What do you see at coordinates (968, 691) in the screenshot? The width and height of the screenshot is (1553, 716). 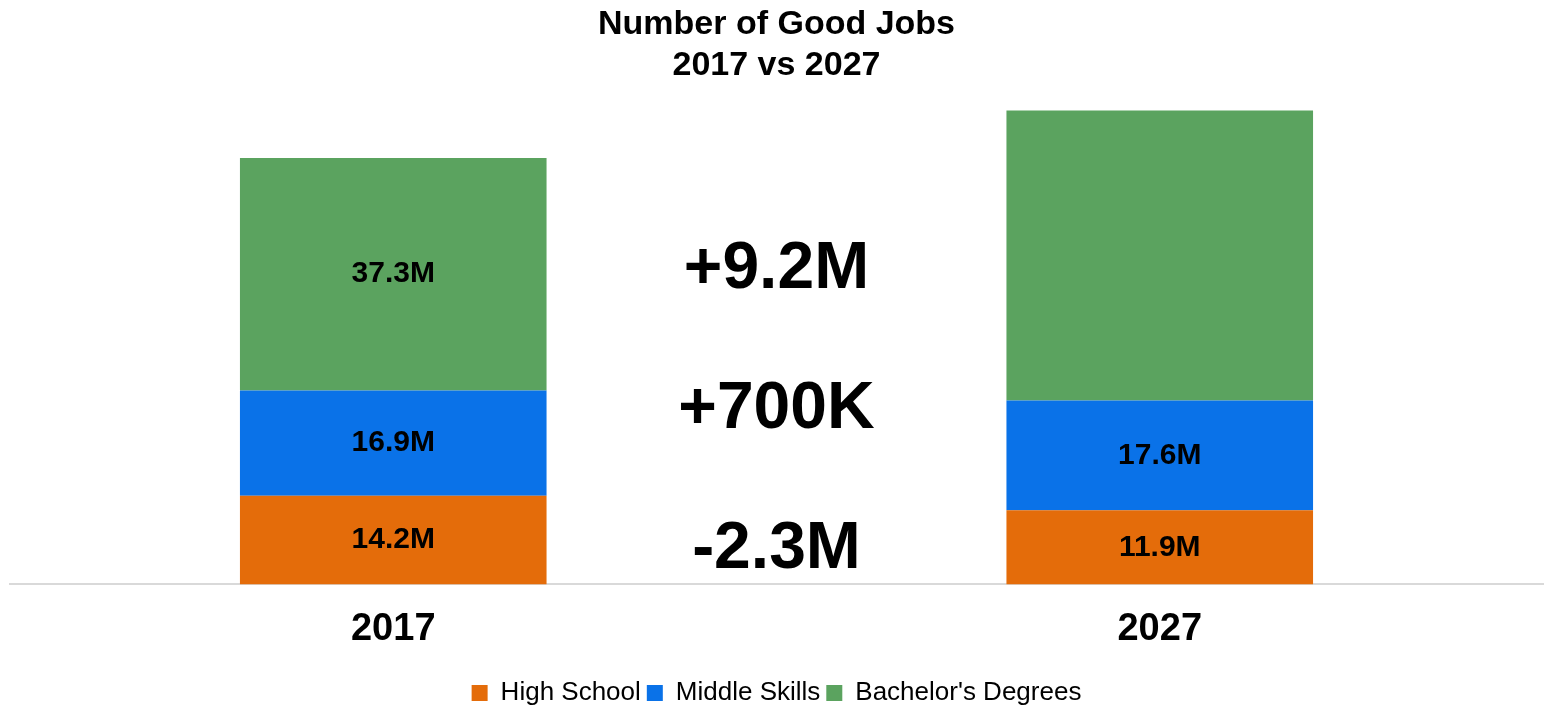 I see `legend-label: Bachelor's Degrees` at bounding box center [968, 691].